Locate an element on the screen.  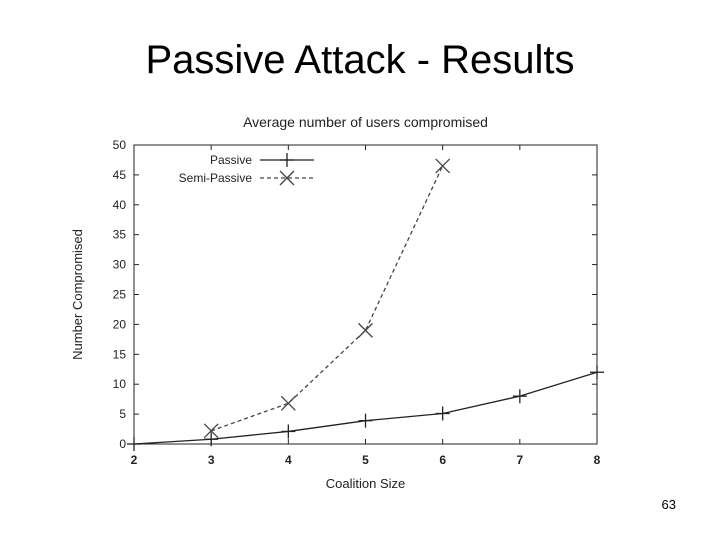
x-tick-label: 8 is located at coordinates (597, 460).